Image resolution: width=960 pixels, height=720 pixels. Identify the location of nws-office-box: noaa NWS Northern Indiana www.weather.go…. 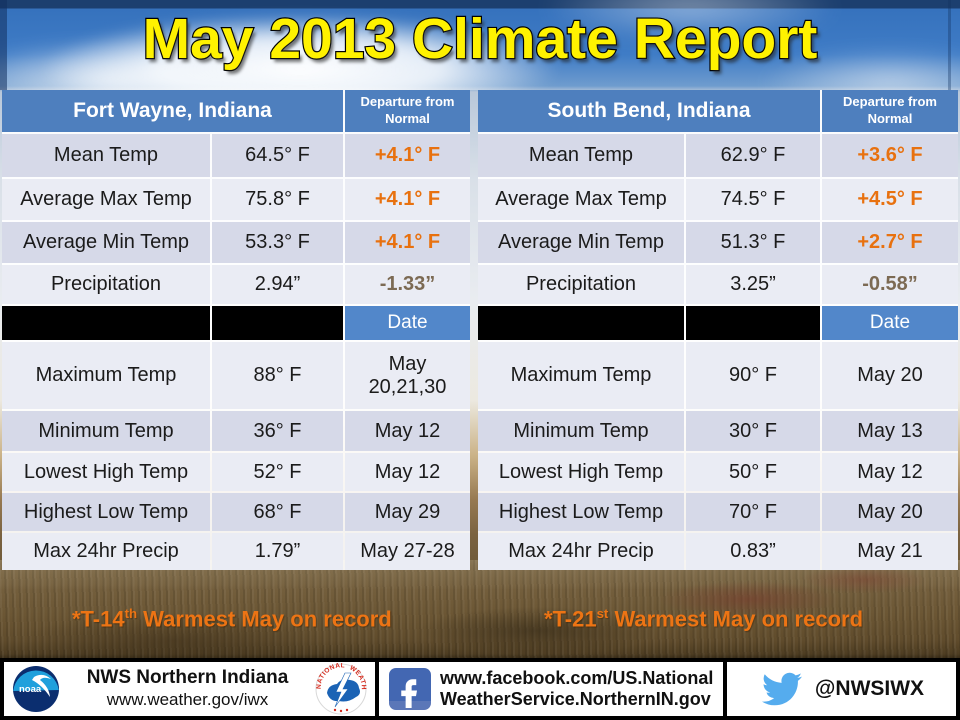
(189, 689).